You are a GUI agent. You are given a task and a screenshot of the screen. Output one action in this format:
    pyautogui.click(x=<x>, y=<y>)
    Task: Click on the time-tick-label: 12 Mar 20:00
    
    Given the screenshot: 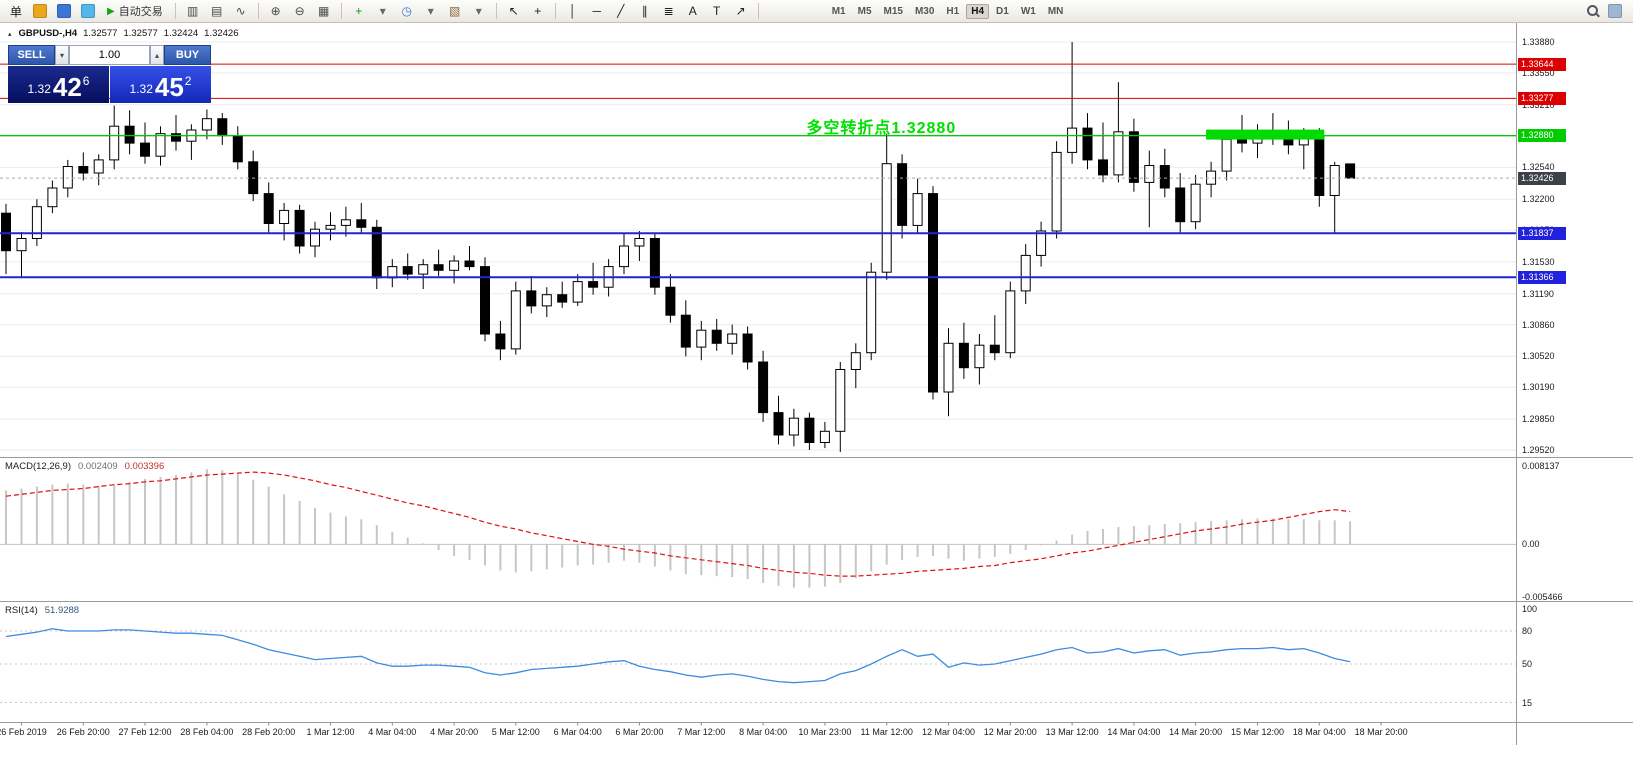 What is the action you would take?
    pyautogui.click(x=1010, y=732)
    